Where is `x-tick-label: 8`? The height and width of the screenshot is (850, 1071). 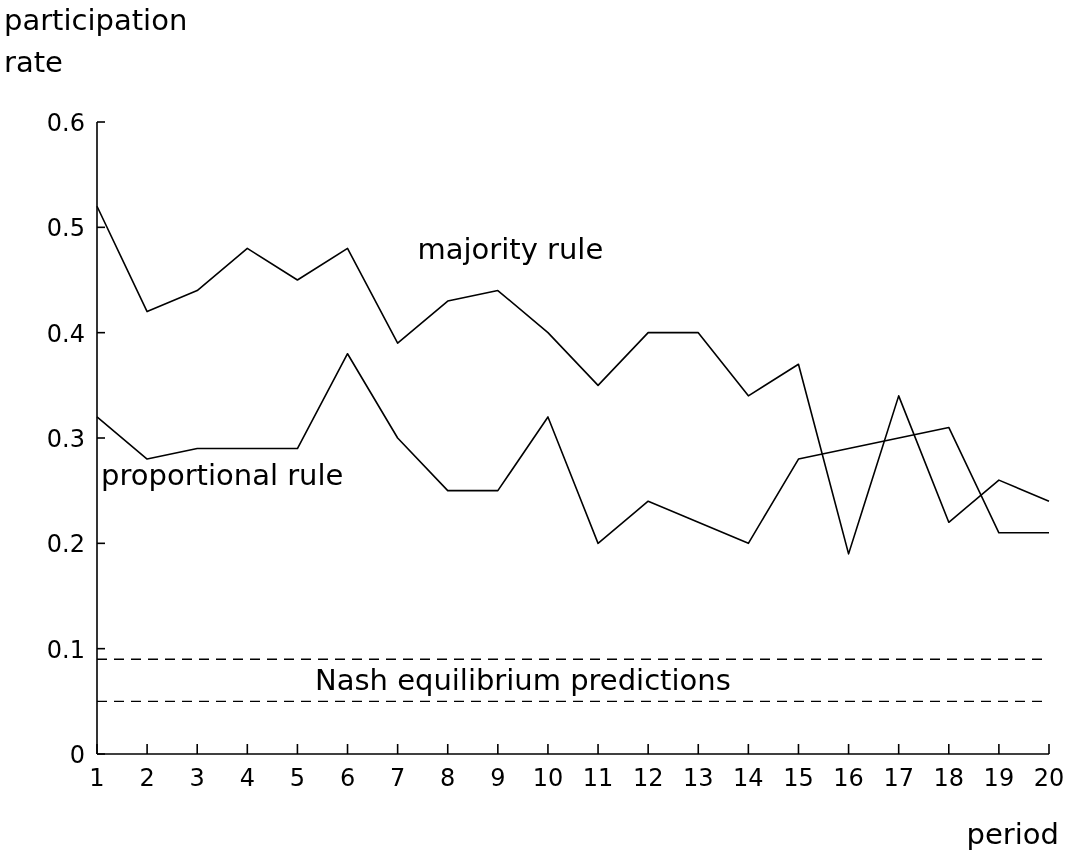 x-tick-label: 8 is located at coordinates (448, 778).